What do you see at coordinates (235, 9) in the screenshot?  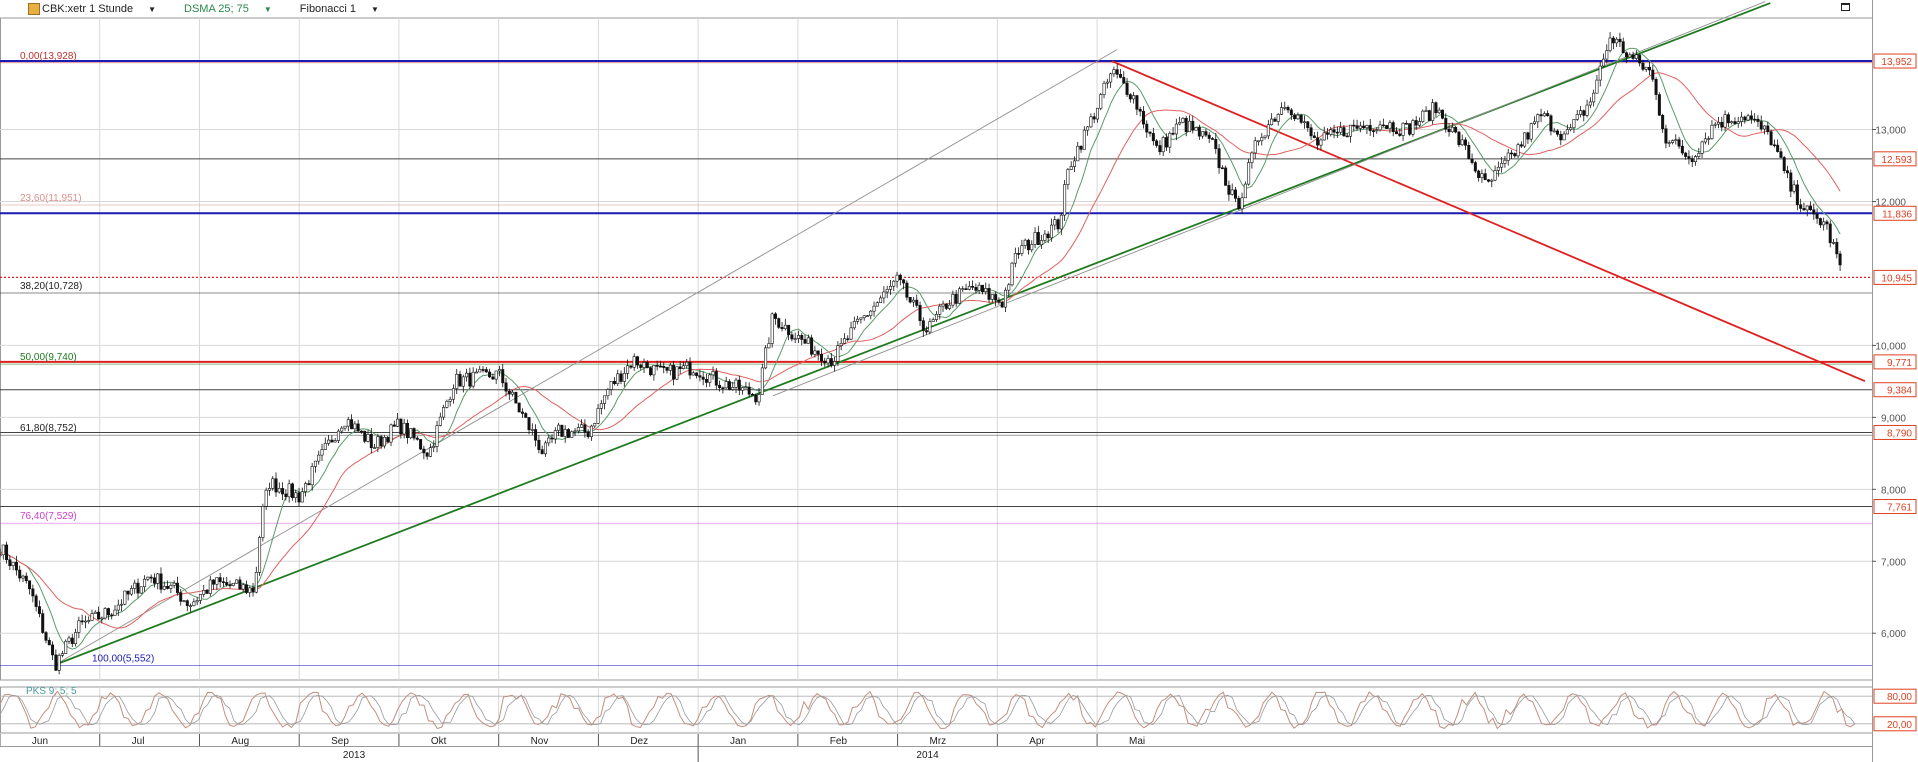 I see `indicator-selector: DSMA 25; 75 ▼` at bounding box center [235, 9].